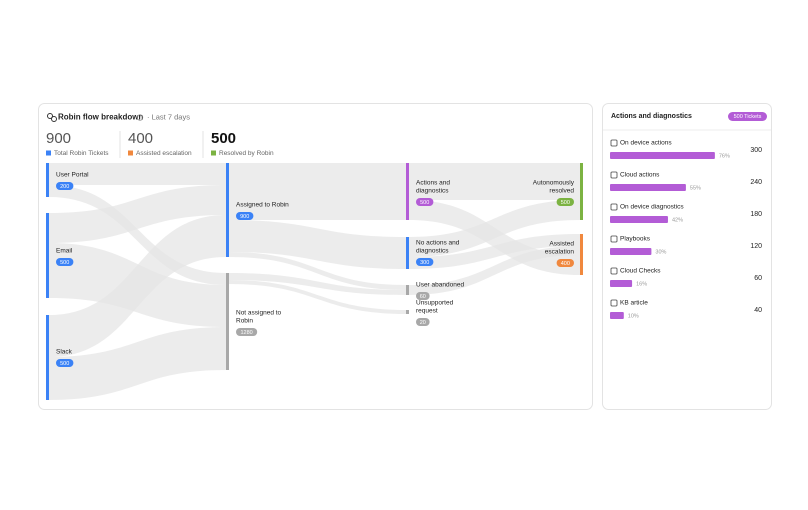 This screenshot has height=510, width=808. Describe the element at coordinates (52, 117) in the screenshot. I see `flow-icon` at that location.